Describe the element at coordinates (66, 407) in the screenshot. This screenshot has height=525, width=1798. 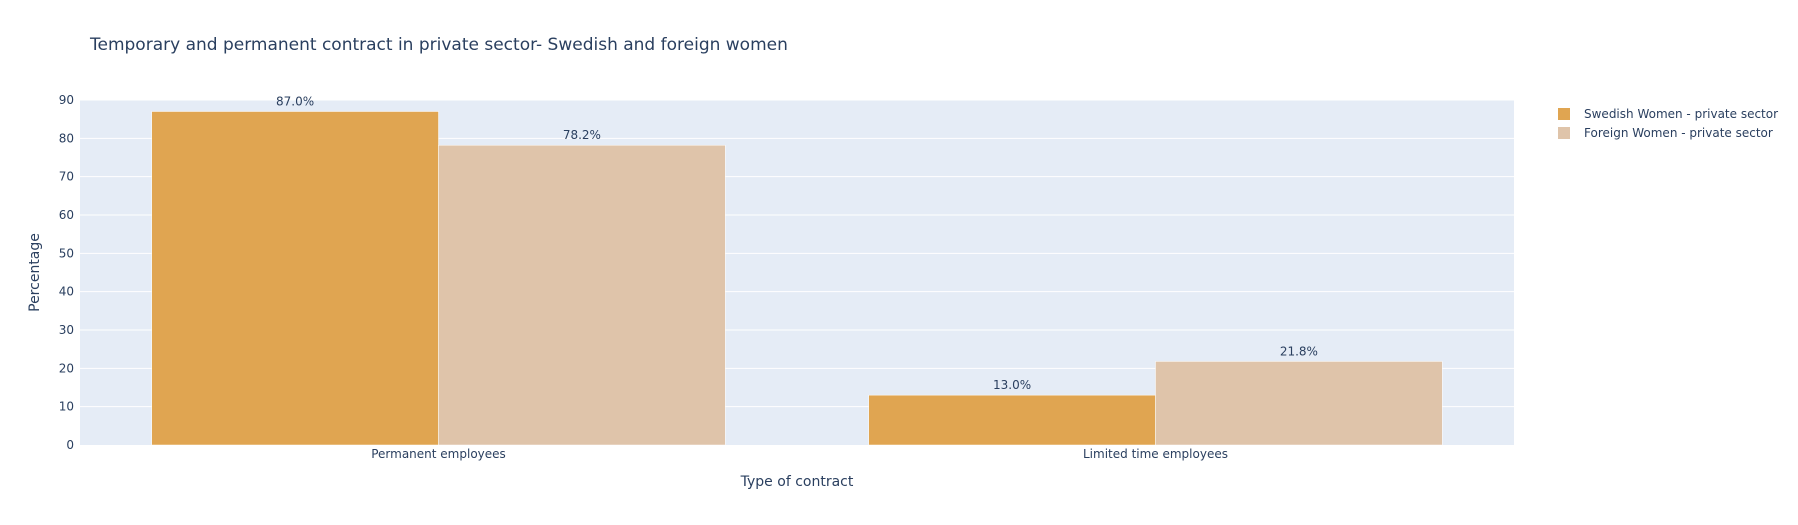
I see `y-tick-label: 10` at that location.